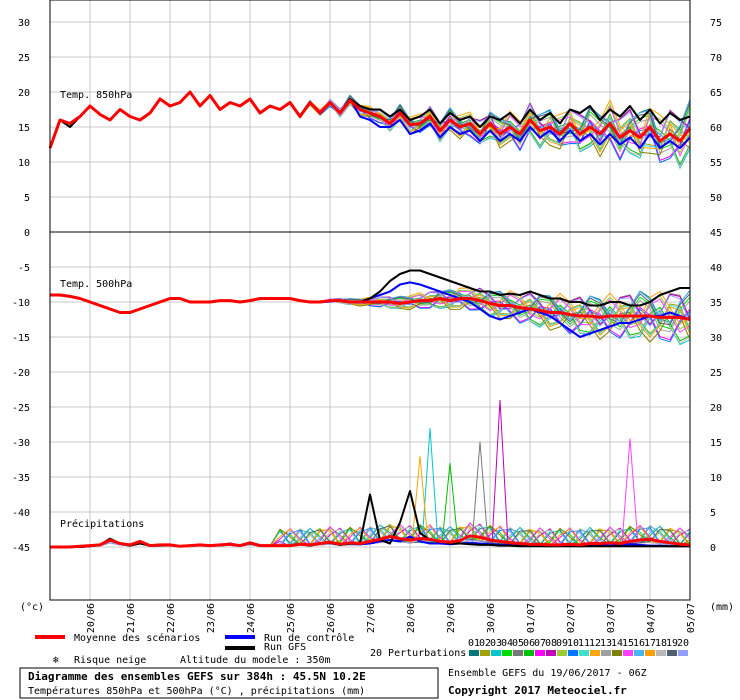 The width and height of the screenshot is (740, 700). Describe the element at coordinates (21, 548) in the screenshot. I see `left-tick-label: -45` at that location.